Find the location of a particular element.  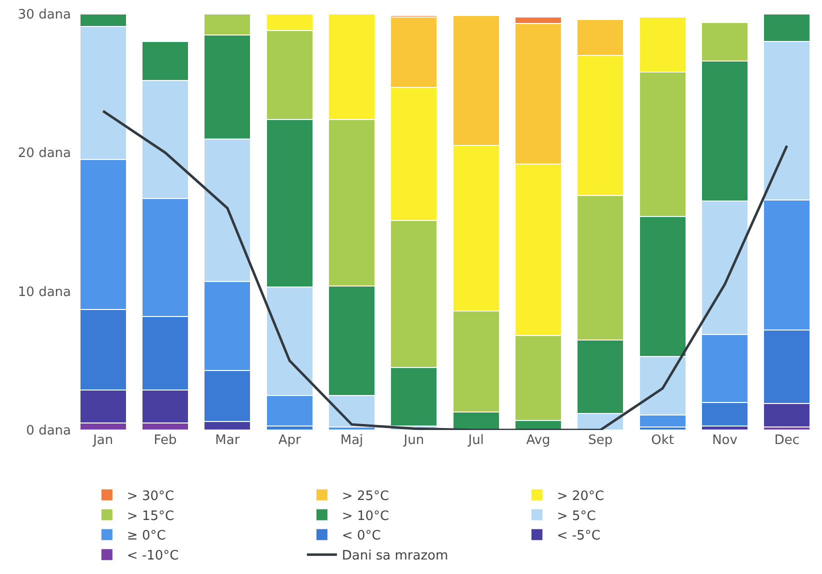

x-tick-label: Sep is located at coordinates (600, 440).